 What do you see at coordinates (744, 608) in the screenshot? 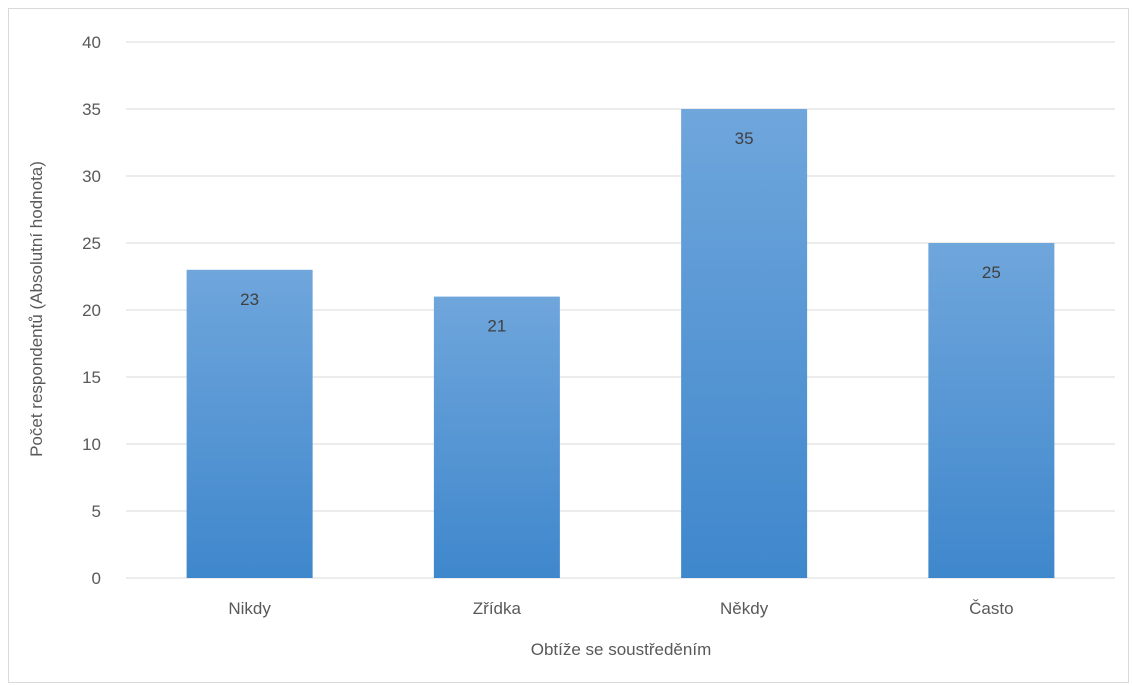
I see `x-tick-label: Někdy` at bounding box center [744, 608].